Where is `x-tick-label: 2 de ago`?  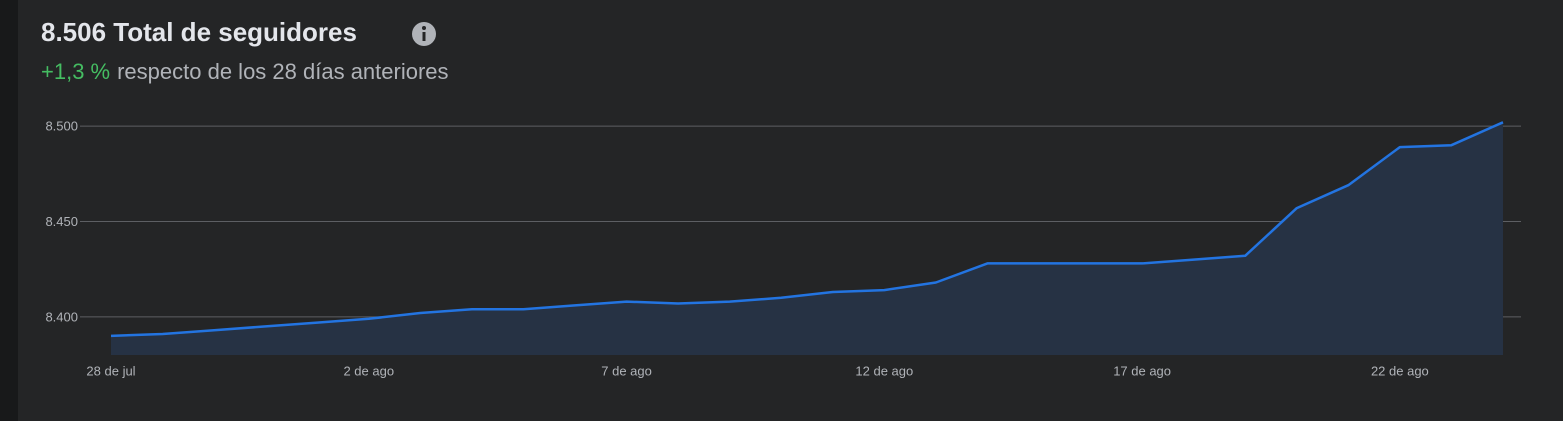
x-tick-label: 2 de ago is located at coordinates (368, 370).